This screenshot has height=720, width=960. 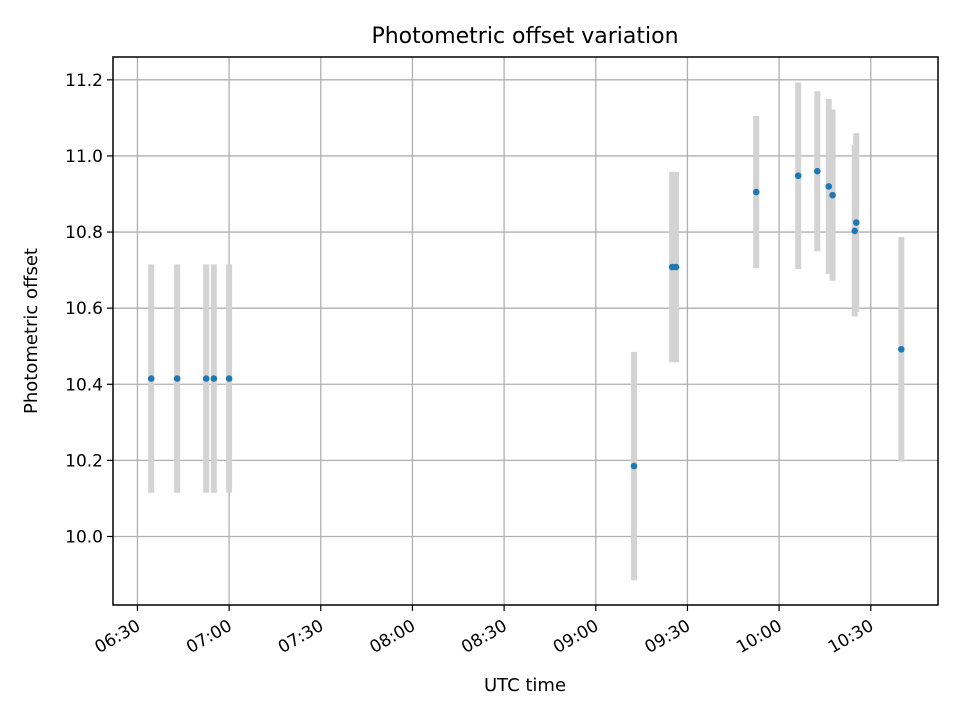 What do you see at coordinates (84, 81) in the screenshot?
I see `y-tick-label: 11.2` at bounding box center [84, 81].